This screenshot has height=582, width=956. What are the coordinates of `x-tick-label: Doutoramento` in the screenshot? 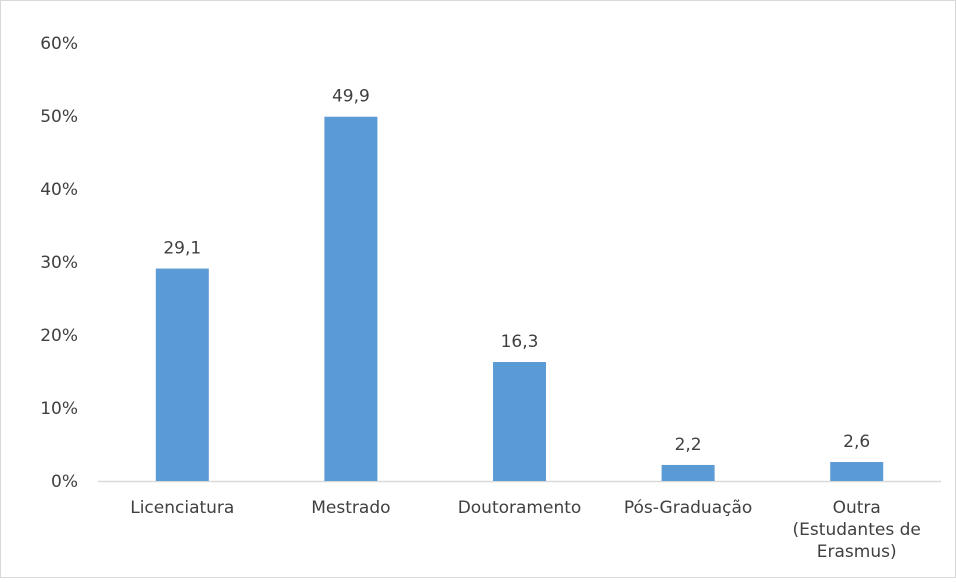 It's located at (520, 508).